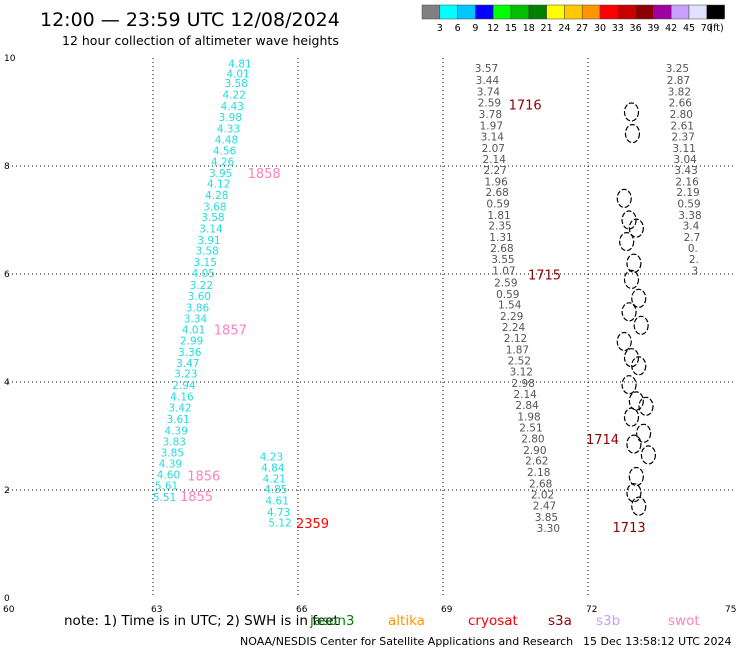  What do you see at coordinates (693, 249) in the screenshot?
I see `wave-height-label: 0.` at bounding box center [693, 249].